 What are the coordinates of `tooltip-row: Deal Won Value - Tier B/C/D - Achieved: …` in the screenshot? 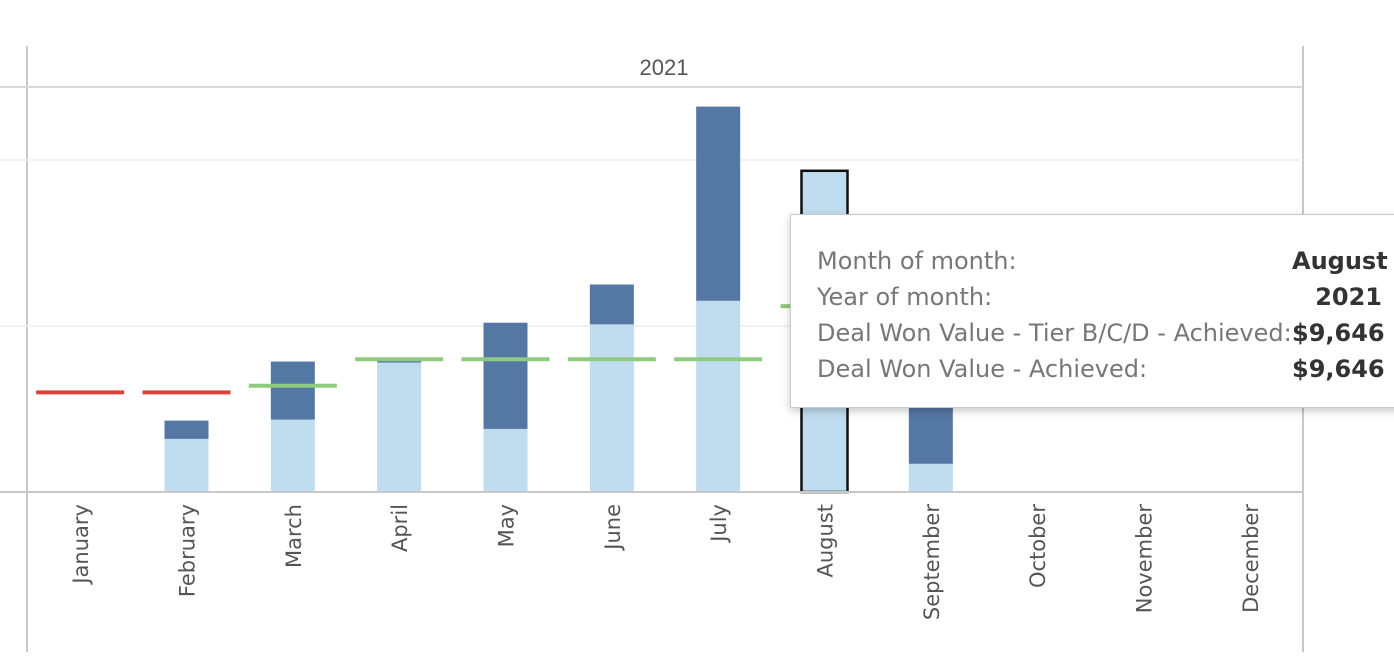 It's located at (1105, 333).